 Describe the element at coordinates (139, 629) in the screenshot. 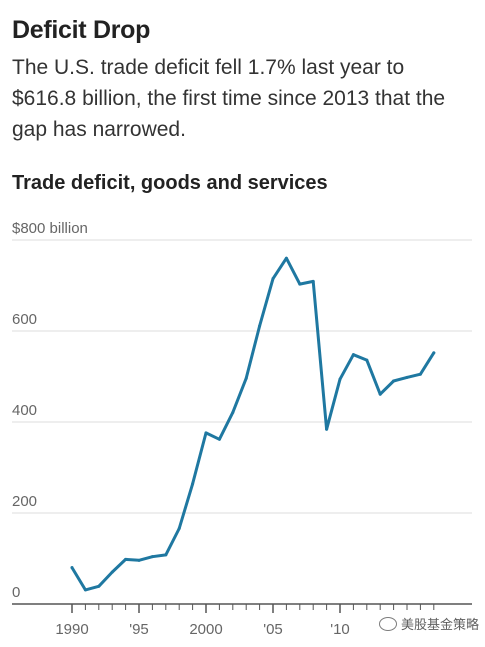

I see `x-tick-label: '95` at that location.